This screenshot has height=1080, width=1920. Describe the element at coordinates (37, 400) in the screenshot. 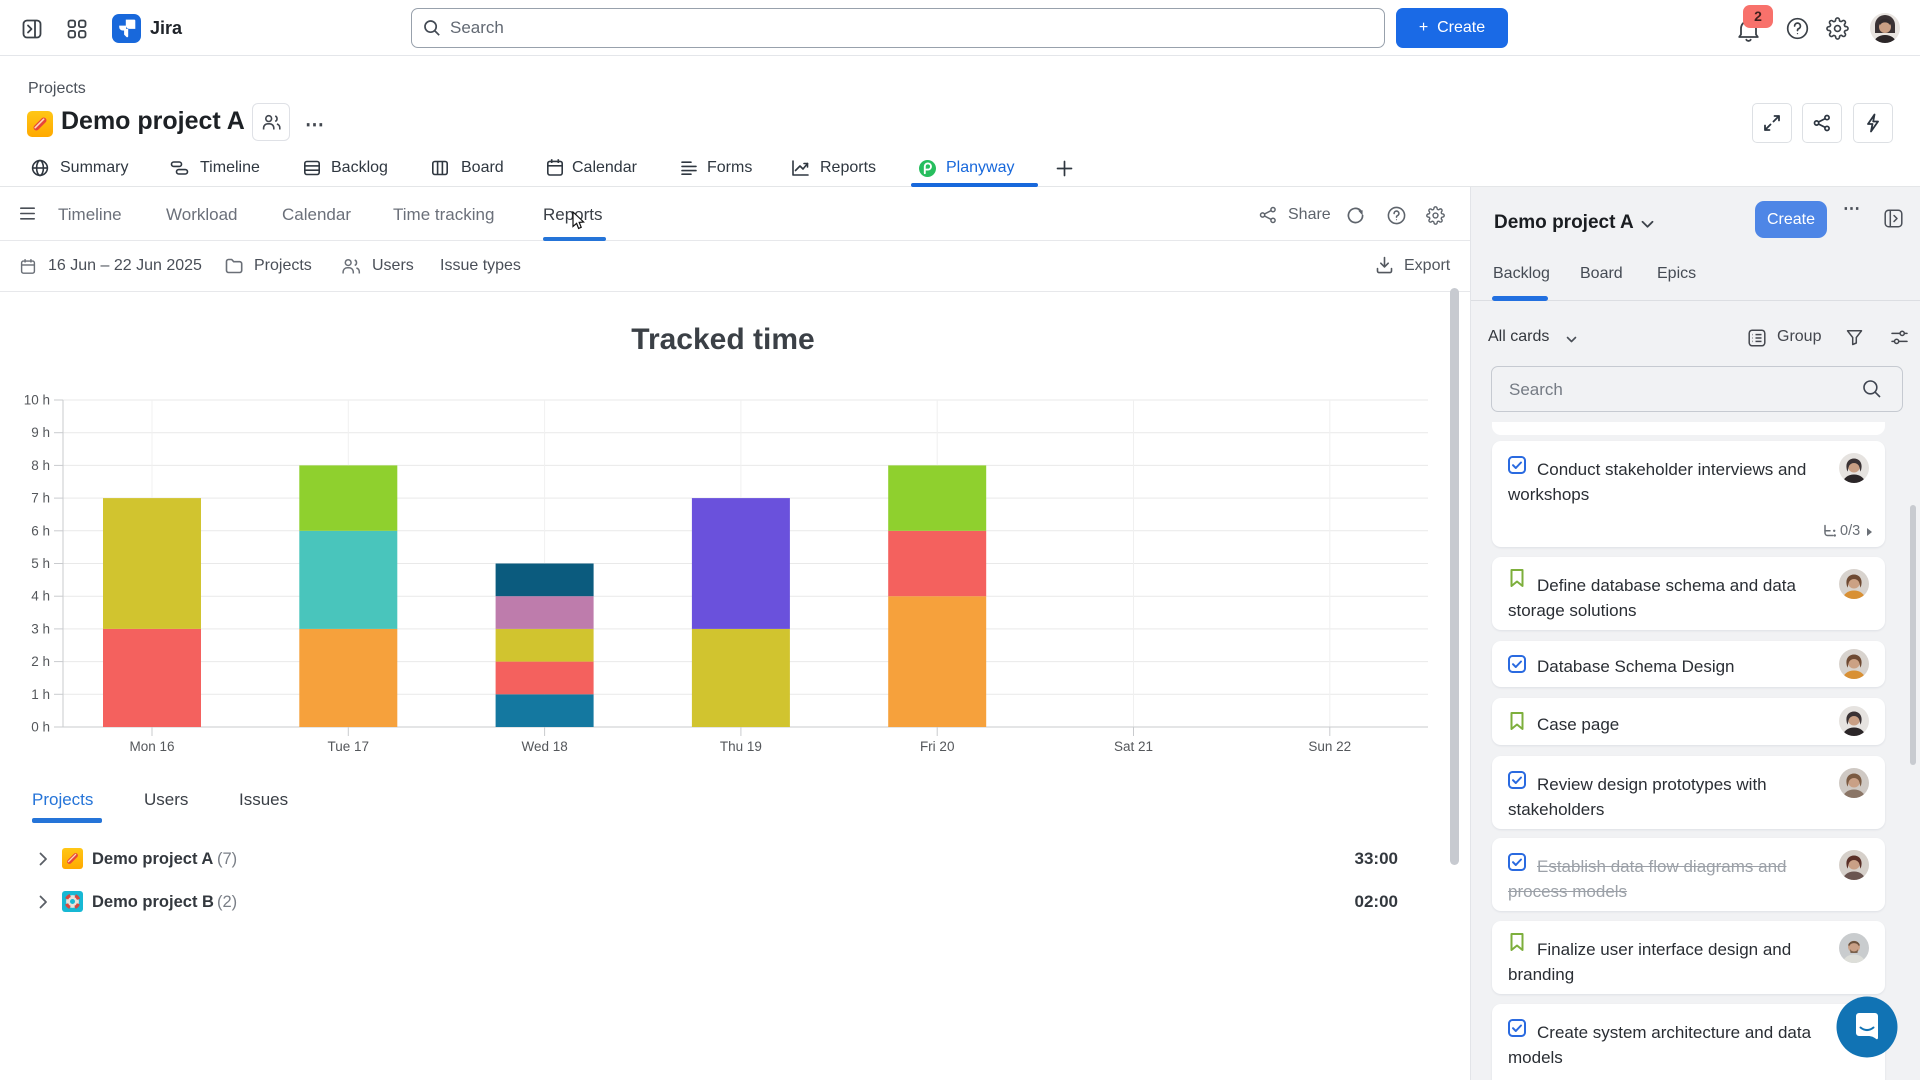

I see `svg-text: 10 h` at that location.